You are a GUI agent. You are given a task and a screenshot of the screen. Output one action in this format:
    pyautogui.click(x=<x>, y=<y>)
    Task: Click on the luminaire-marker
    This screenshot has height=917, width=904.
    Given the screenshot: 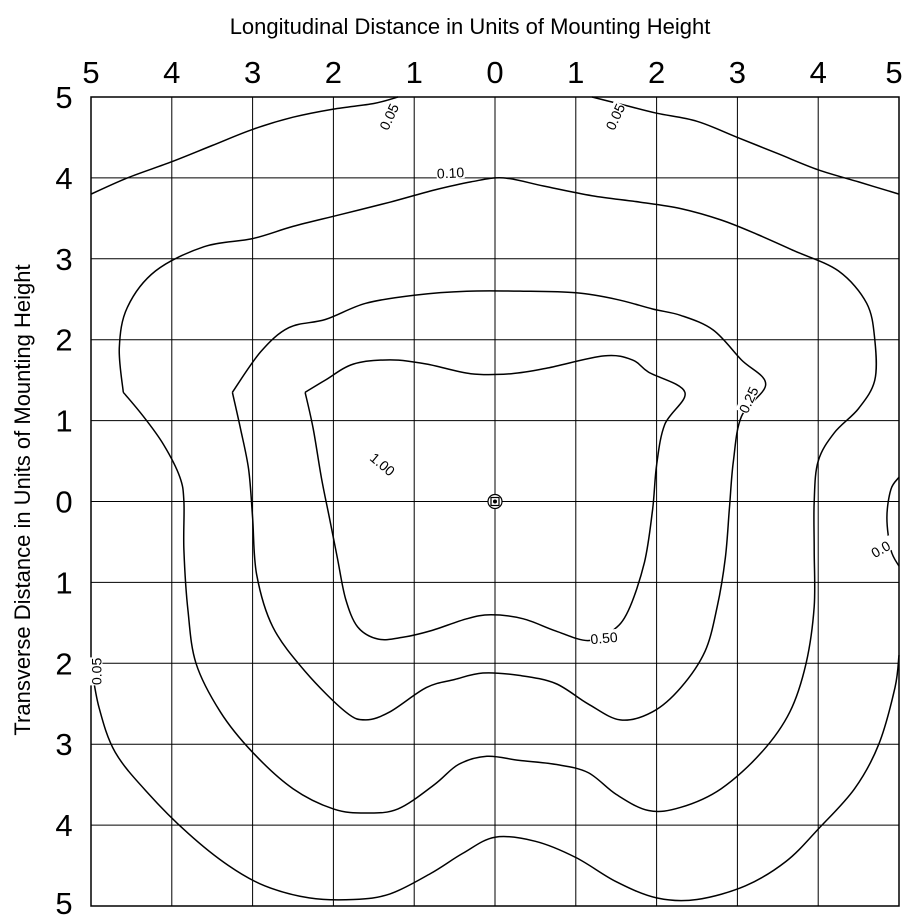 What is the action you would take?
    pyautogui.click(x=495, y=501)
    